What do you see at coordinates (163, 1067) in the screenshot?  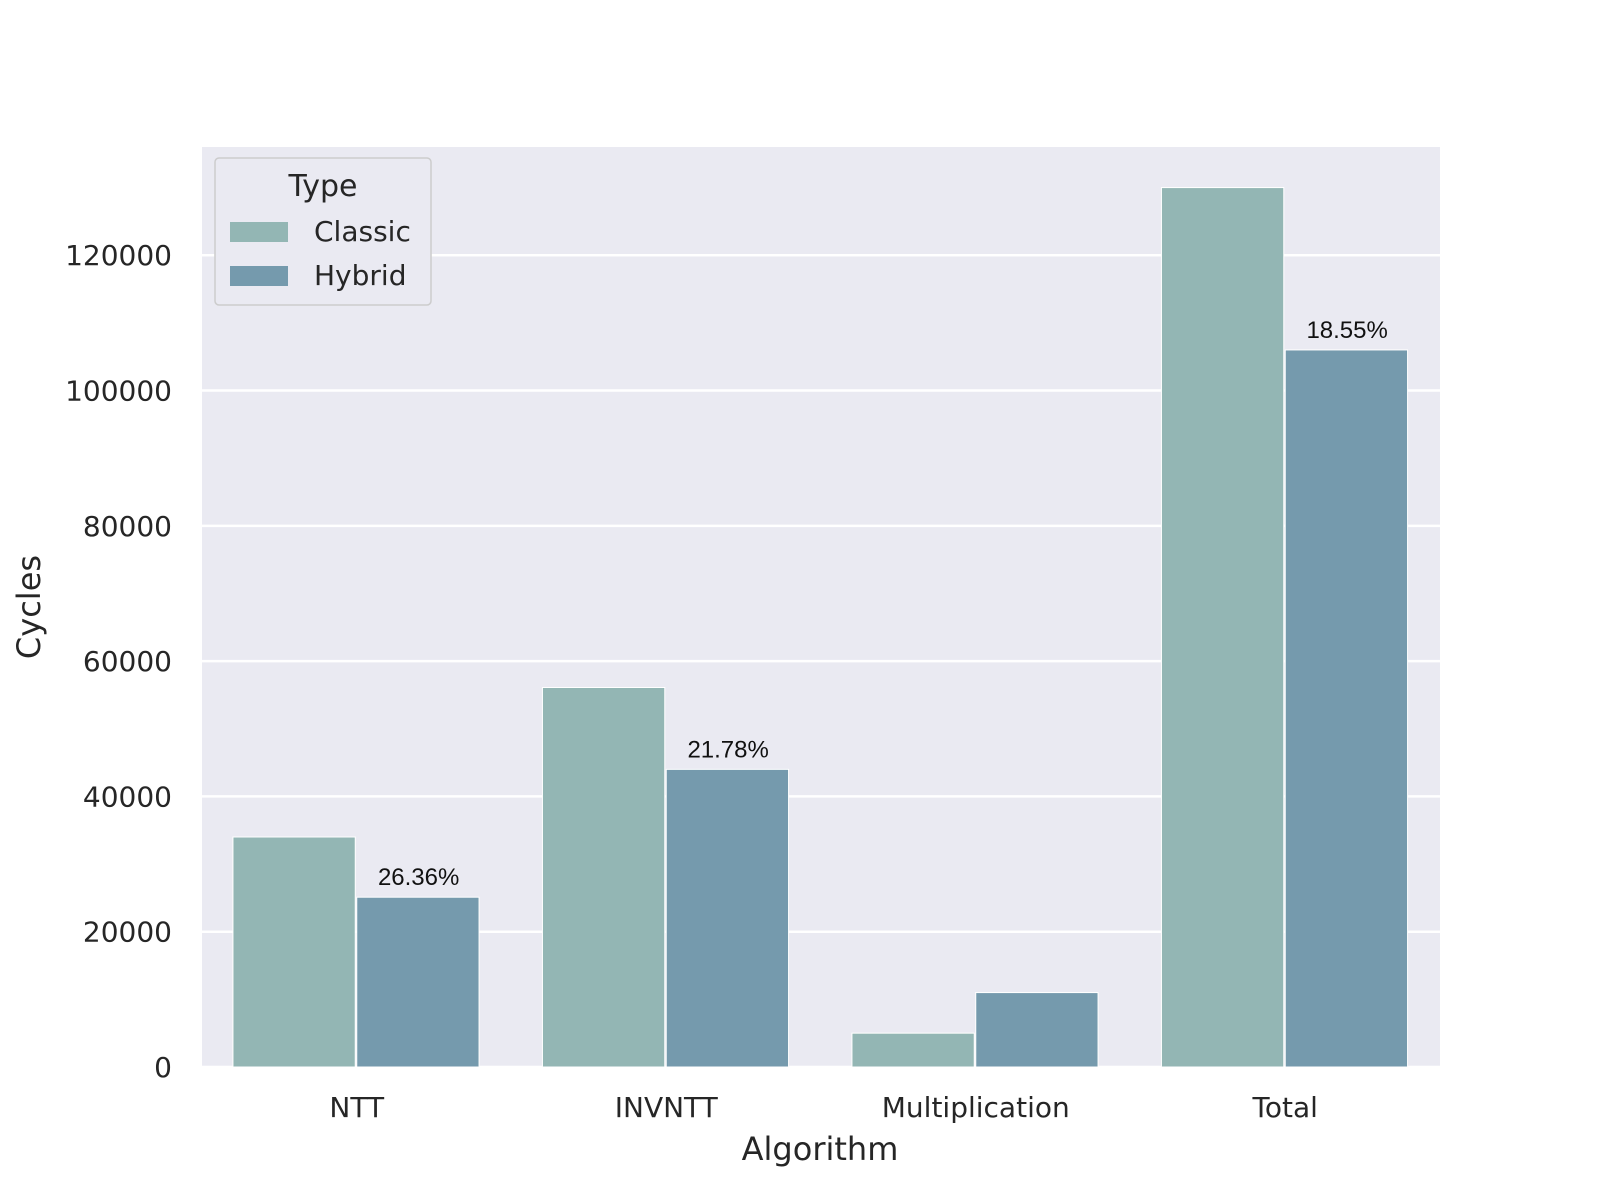 I see `y-tick-label: 0` at bounding box center [163, 1067].